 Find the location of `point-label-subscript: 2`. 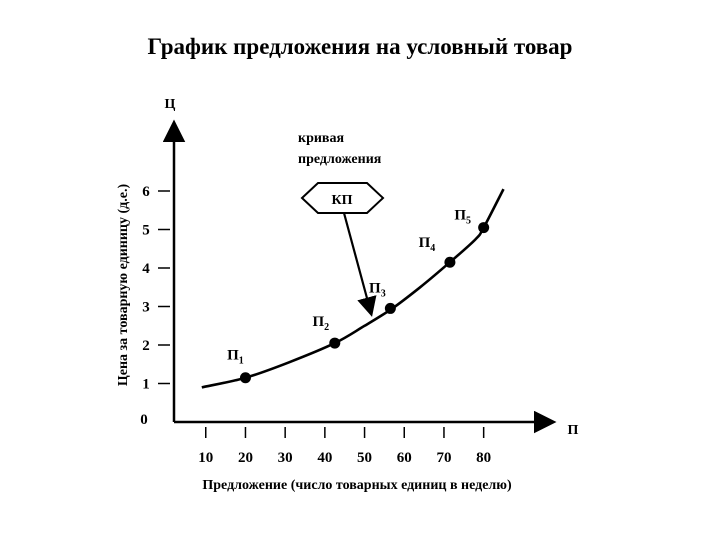

point-label-subscript: 2 is located at coordinates (326, 327).